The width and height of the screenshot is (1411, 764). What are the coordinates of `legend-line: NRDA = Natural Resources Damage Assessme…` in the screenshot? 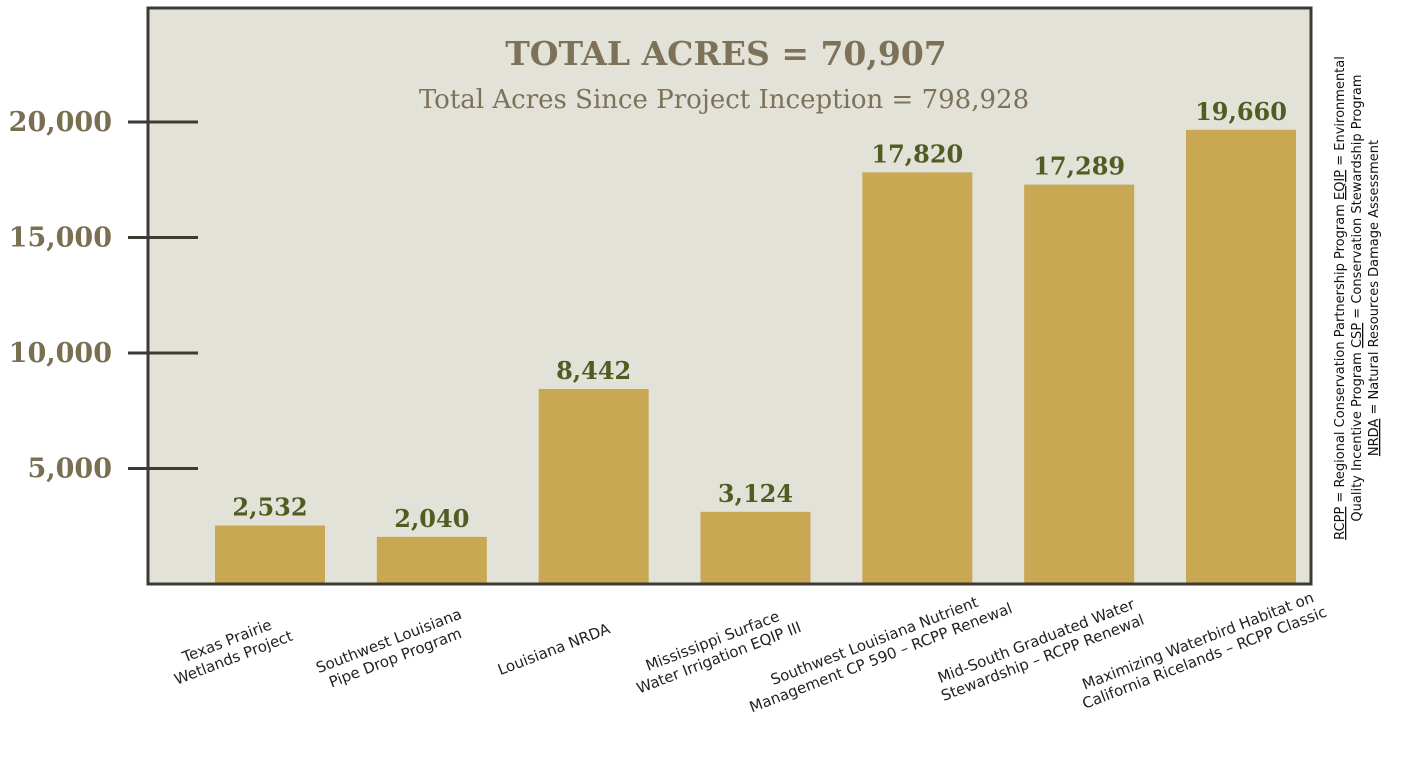 It's located at (1374, 298).